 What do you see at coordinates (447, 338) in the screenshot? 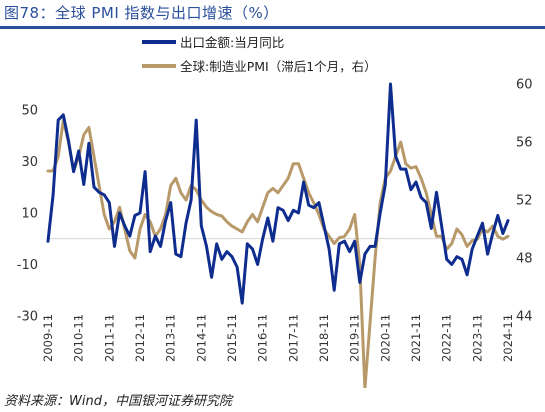
I see `x-tick-label: 2022-11` at bounding box center [447, 338].